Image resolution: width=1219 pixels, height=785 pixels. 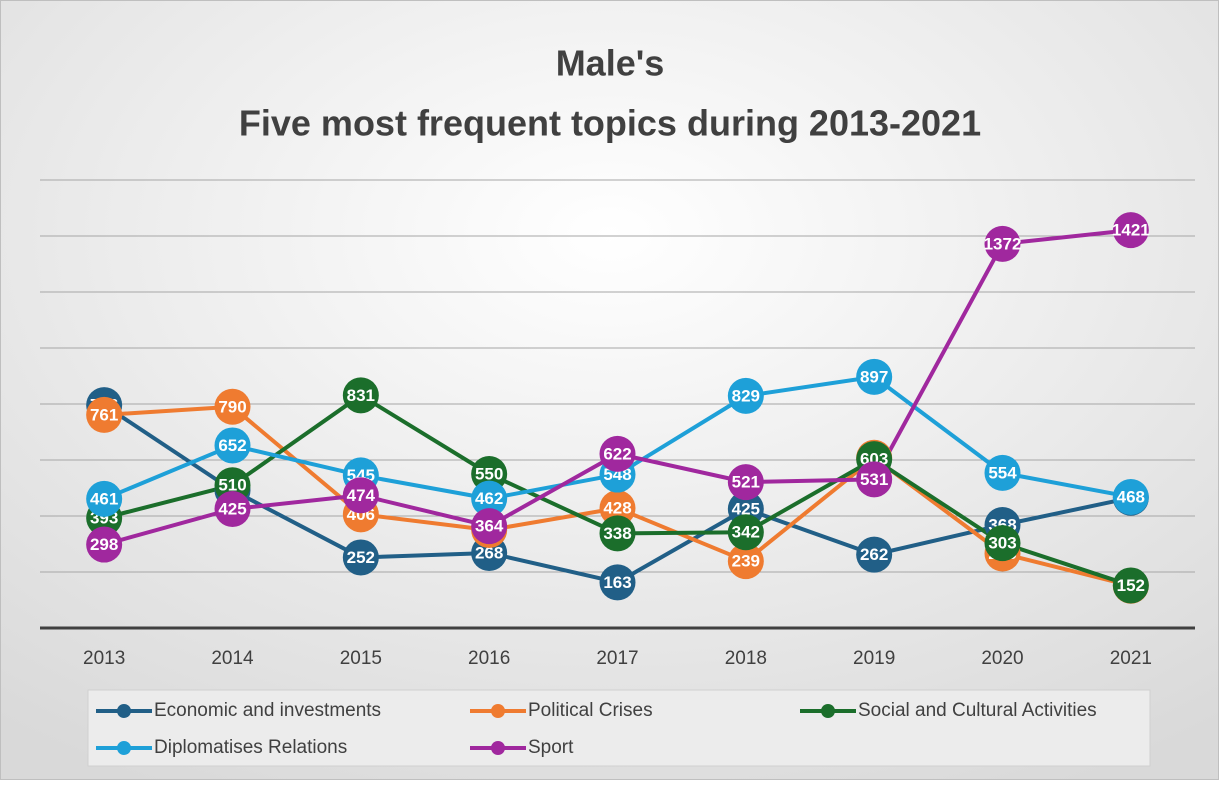 I want to click on data-label: 550, so click(x=489, y=473).